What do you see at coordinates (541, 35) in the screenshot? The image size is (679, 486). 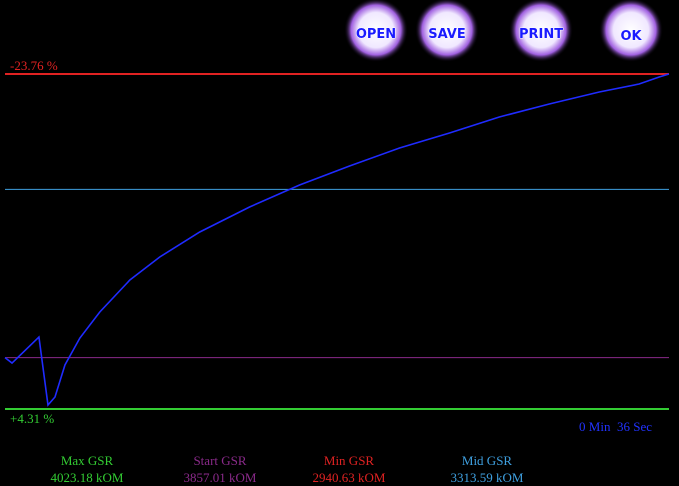 I see `print-button: PRINT` at bounding box center [541, 35].